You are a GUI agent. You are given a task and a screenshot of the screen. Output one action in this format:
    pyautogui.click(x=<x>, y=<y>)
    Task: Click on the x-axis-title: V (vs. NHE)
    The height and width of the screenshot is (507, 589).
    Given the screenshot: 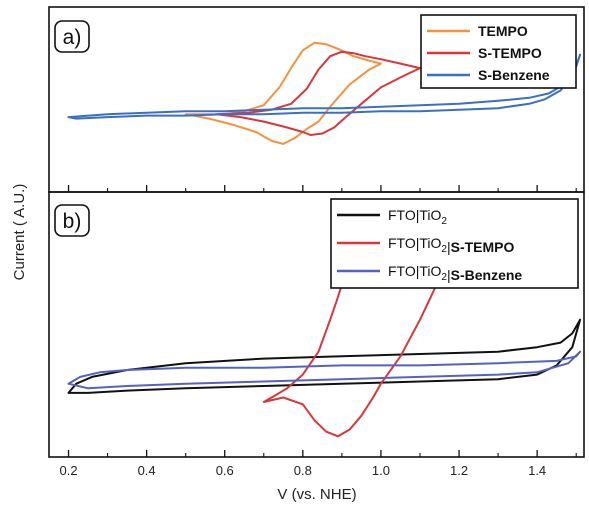 What is the action you would take?
    pyautogui.click(x=316, y=494)
    